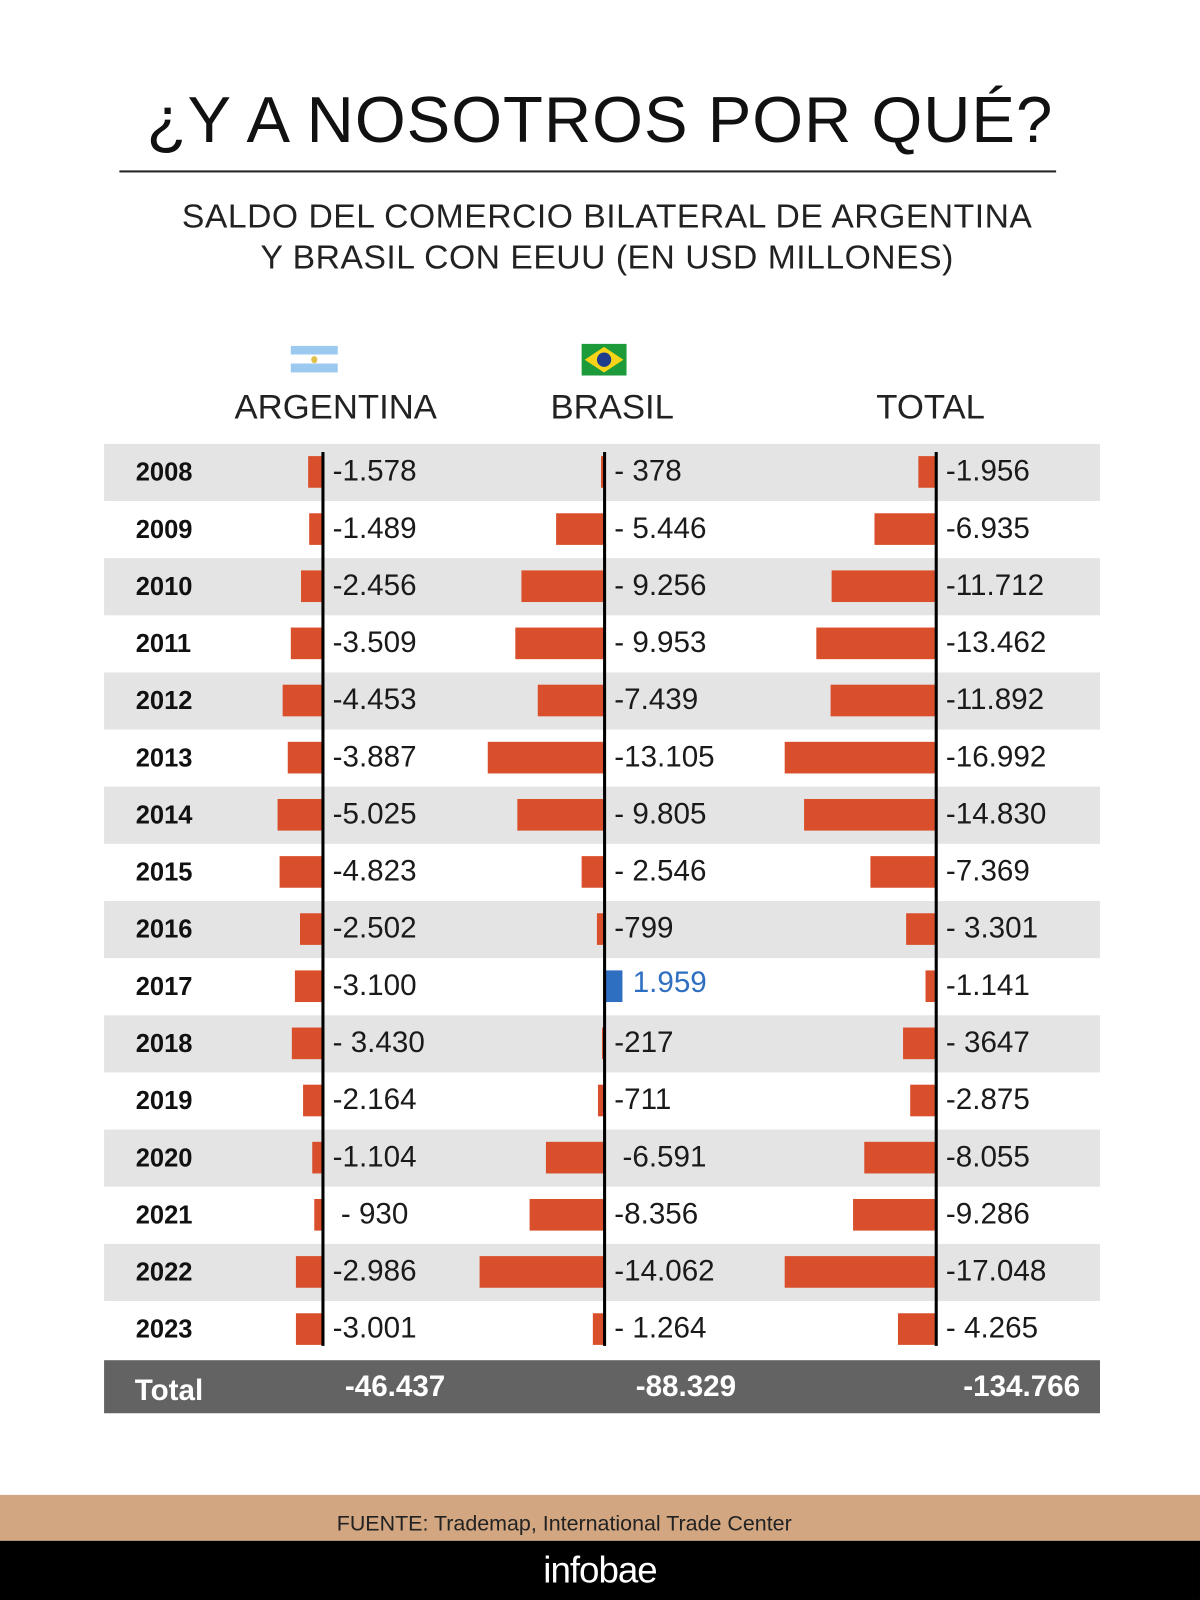 The image size is (1200, 1600). Describe the element at coordinates (660, 871) in the screenshot. I see `value-label-brasil: - 2.546` at that location.